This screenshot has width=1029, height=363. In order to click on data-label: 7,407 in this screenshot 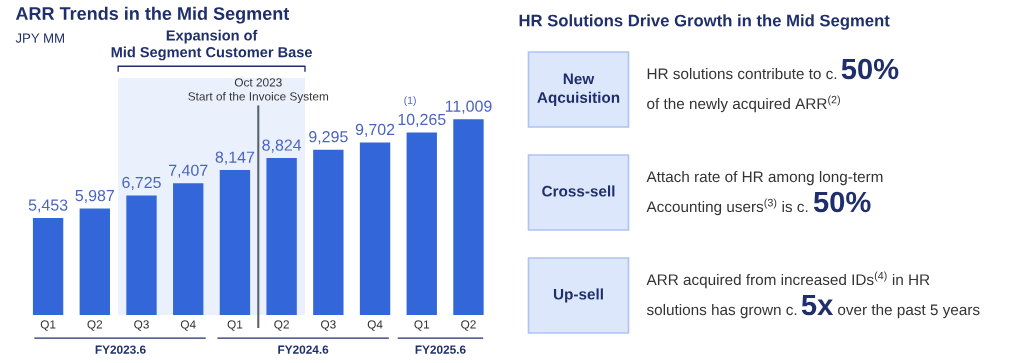, I will do `click(188, 171)`.